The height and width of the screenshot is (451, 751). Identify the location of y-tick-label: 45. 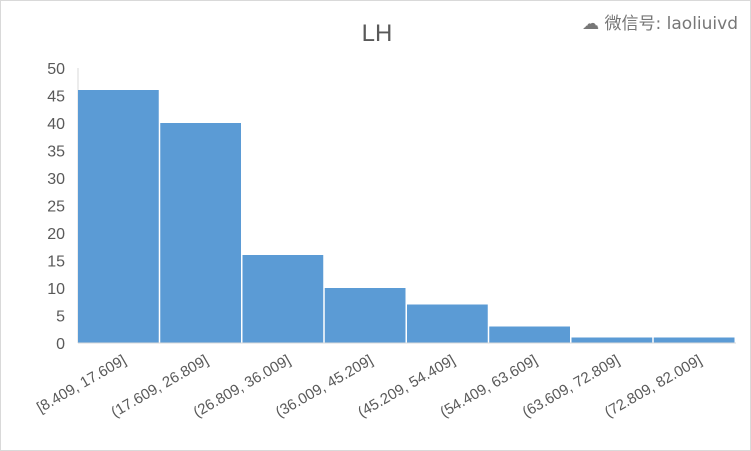
(56, 97).